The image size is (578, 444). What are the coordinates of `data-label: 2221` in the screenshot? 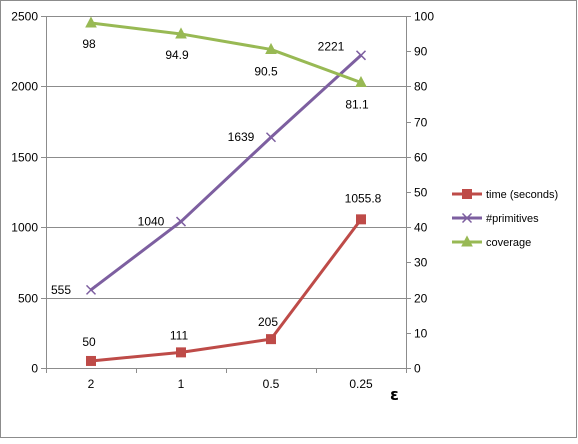 It's located at (331, 46).